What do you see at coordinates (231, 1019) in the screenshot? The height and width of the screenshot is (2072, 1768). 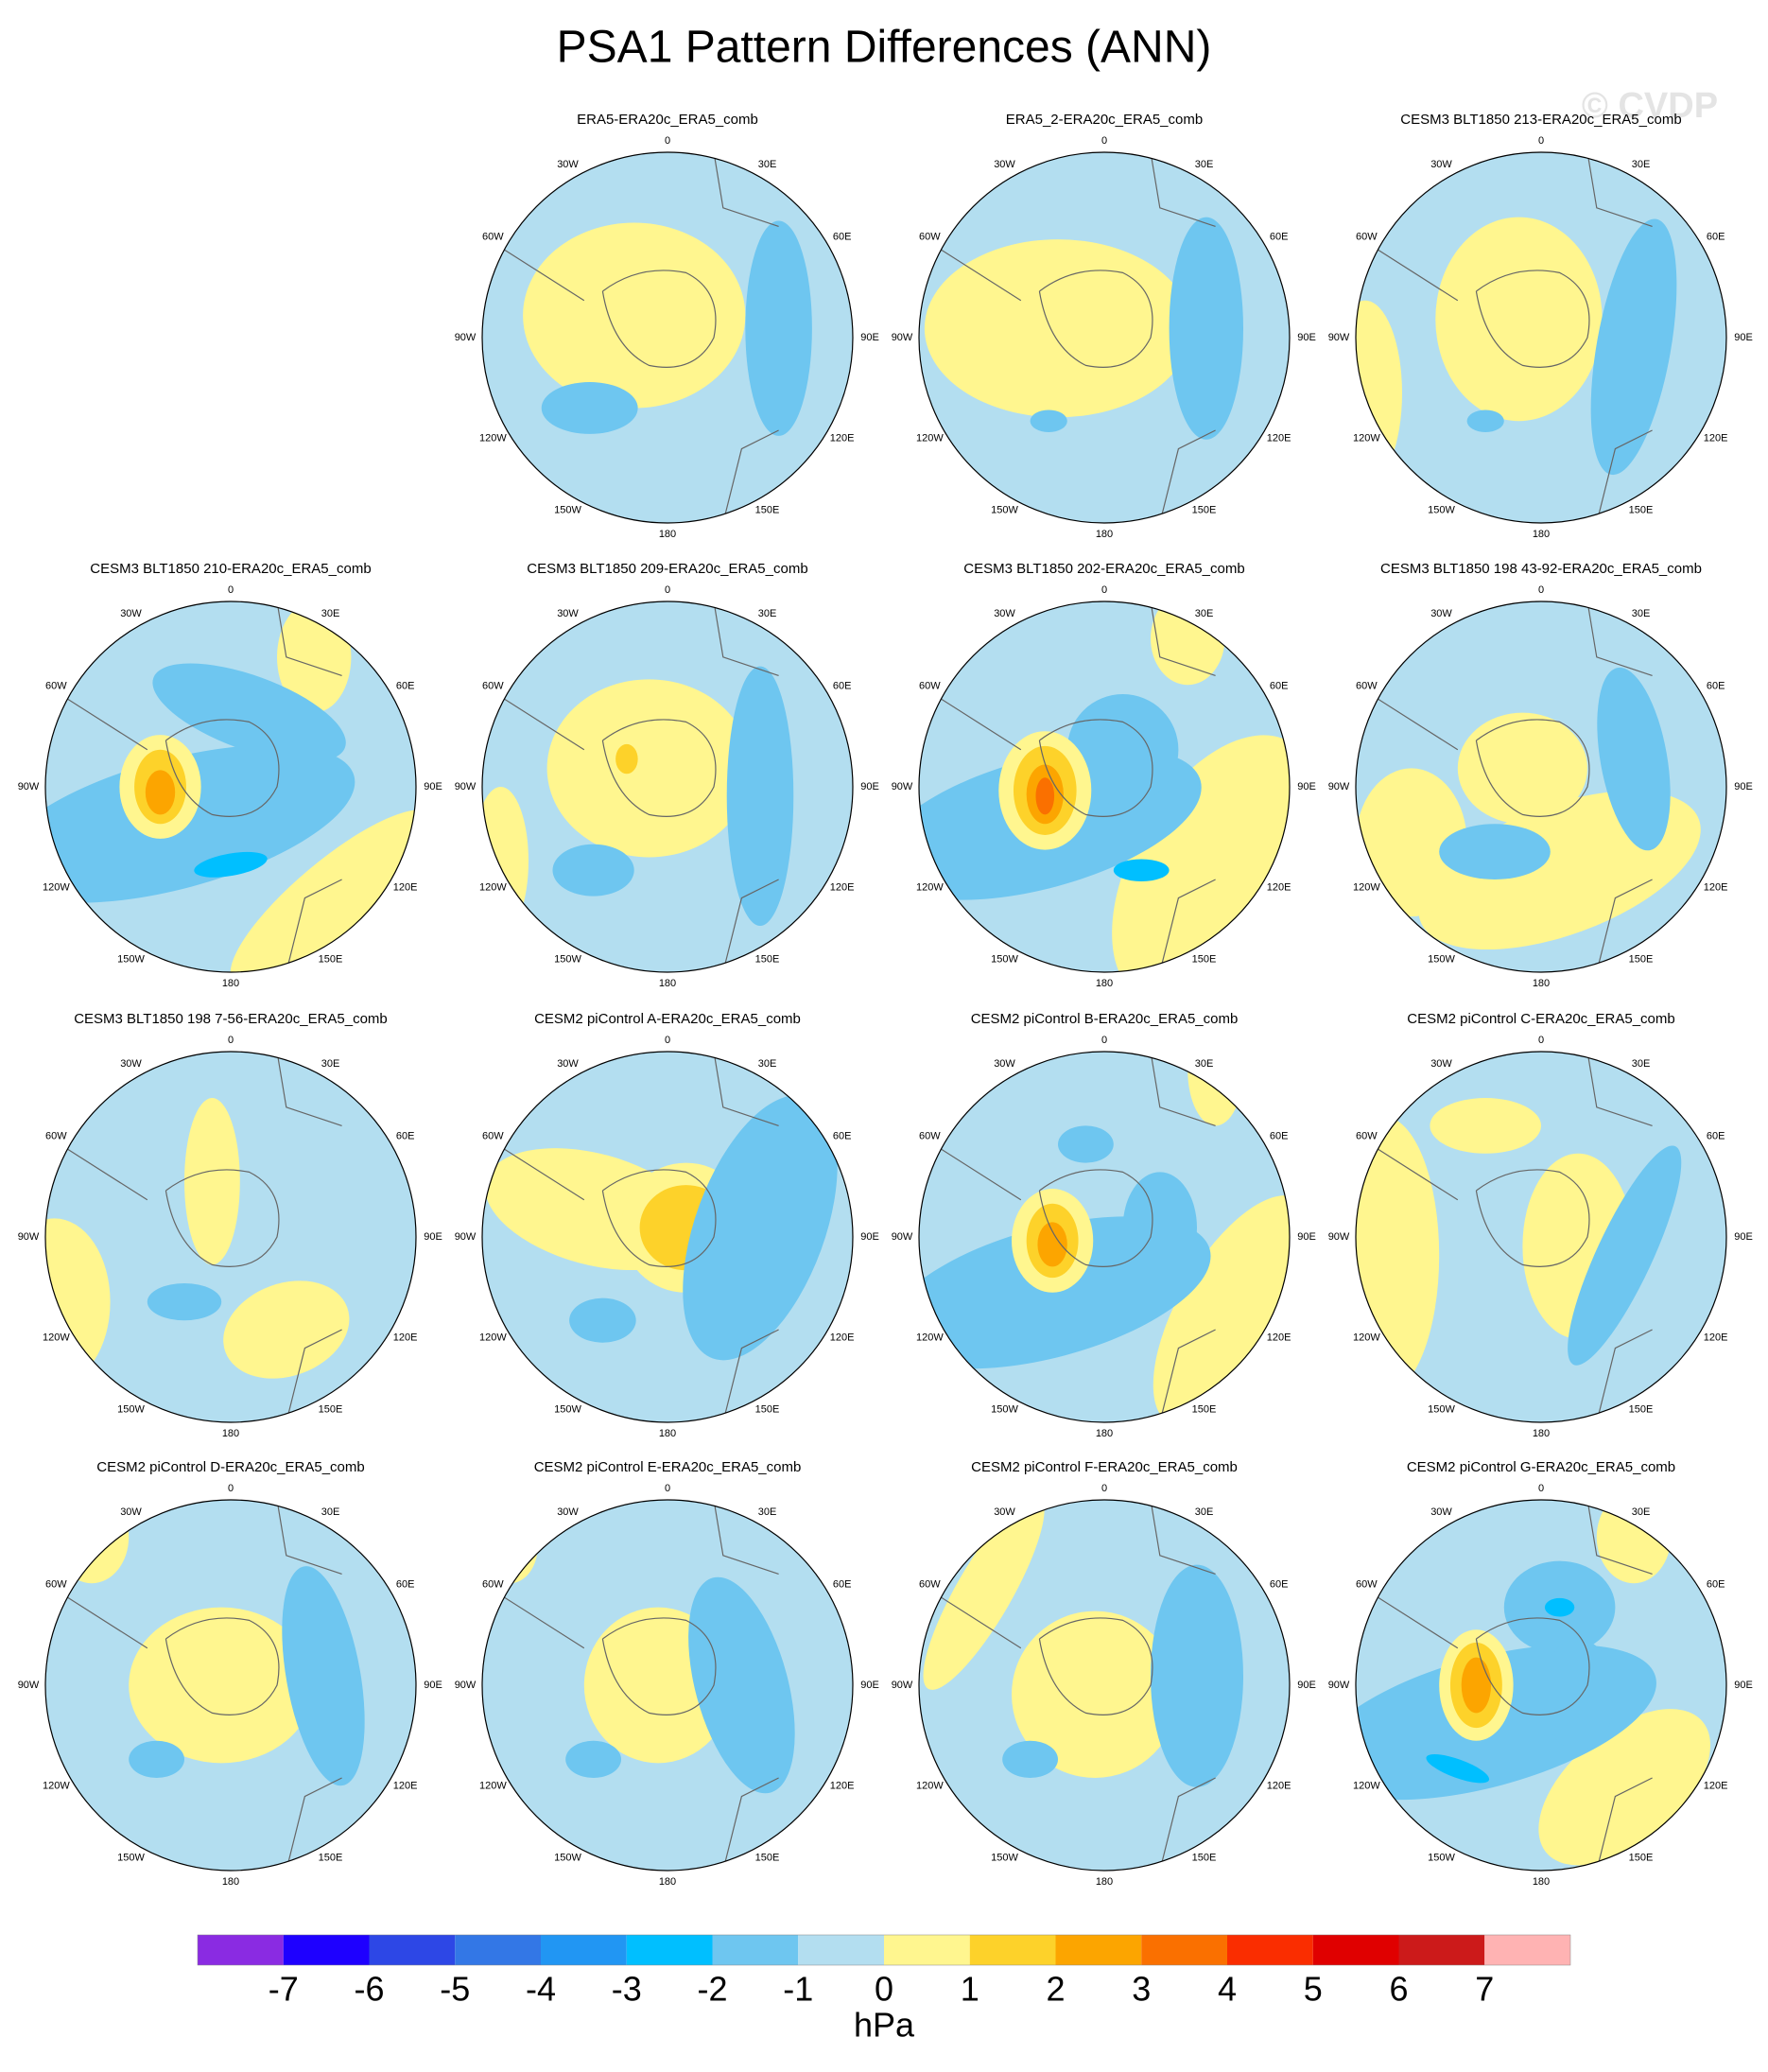 I see `panel-title: CESM3 BLT1850 198 7-56-ERA20c_ERA5_comb` at bounding box center [231, 1019].